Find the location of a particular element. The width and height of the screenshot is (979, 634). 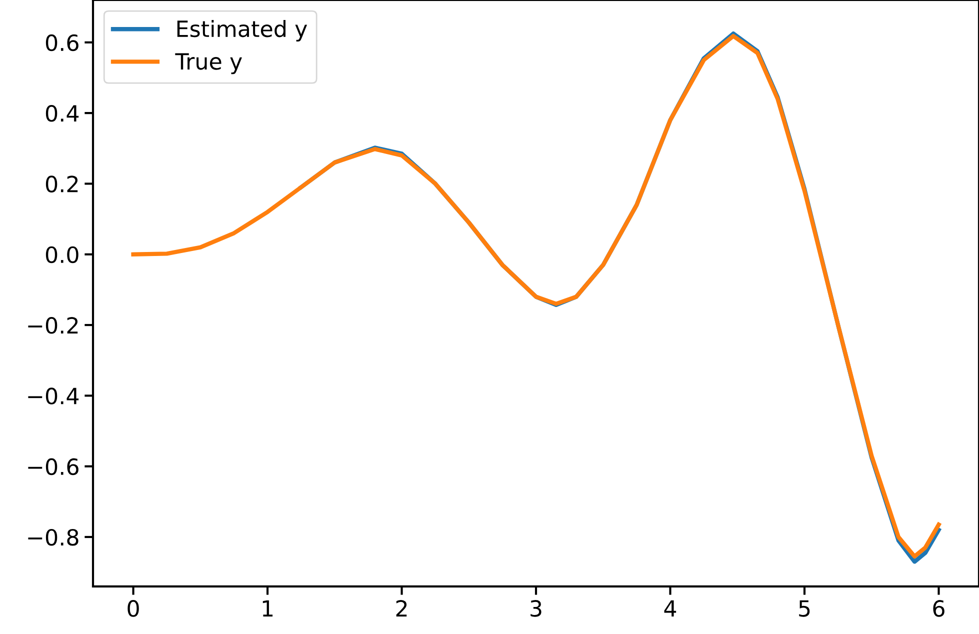

x-tick-label: 2 is located at coordinates (401, 608).